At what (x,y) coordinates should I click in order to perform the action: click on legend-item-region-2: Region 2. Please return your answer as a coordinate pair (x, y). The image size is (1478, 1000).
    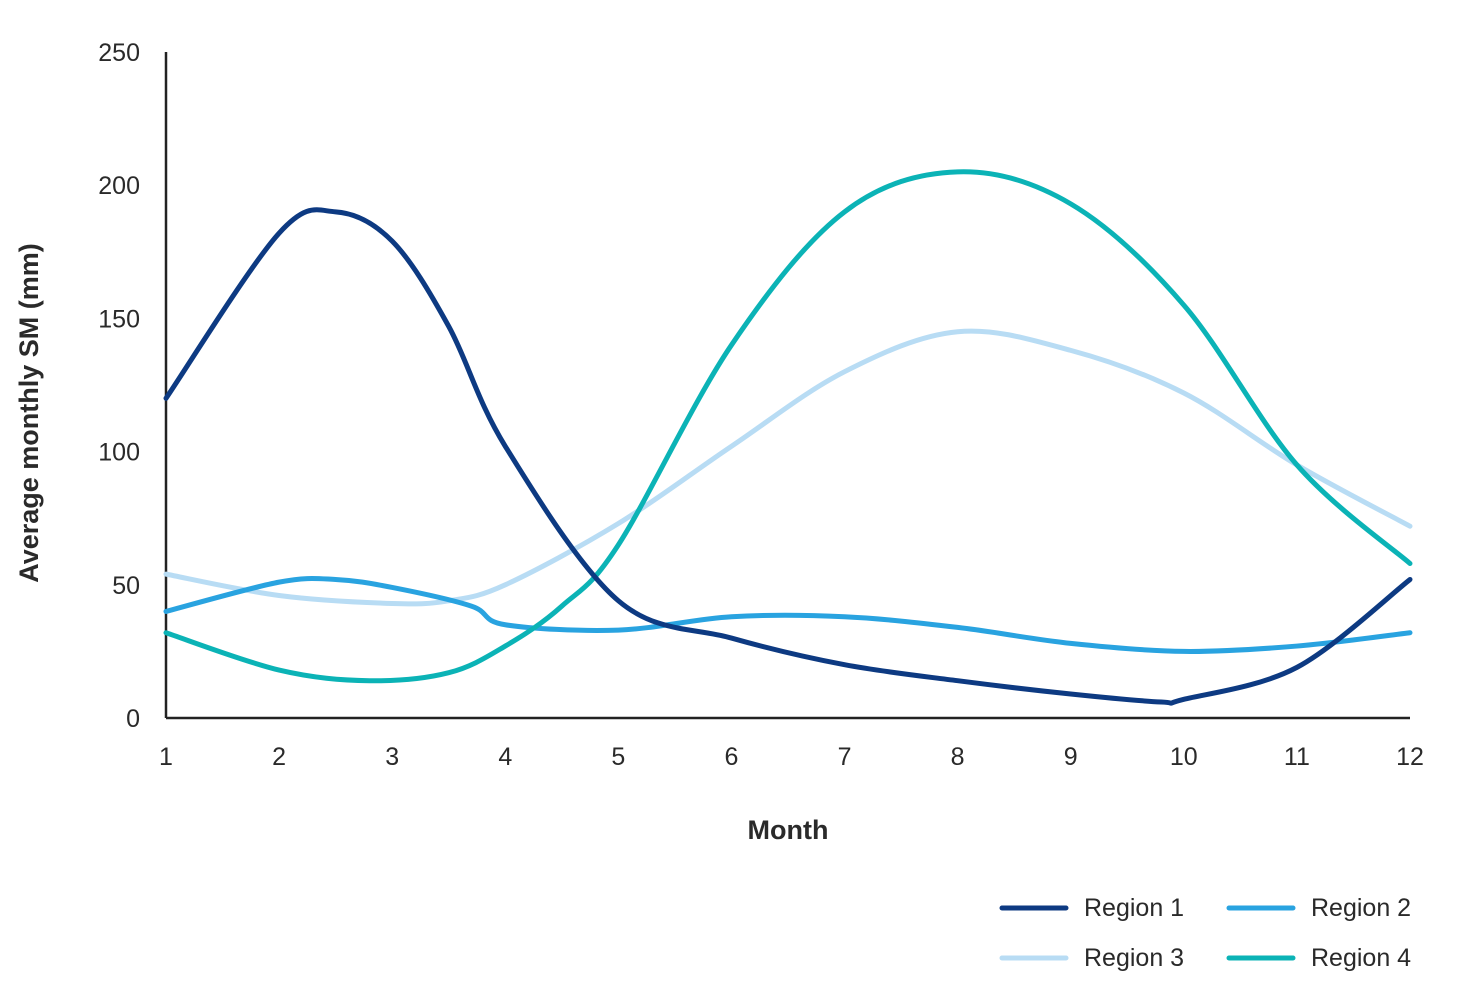
    Looking at the image, I should click on (1318, 908).